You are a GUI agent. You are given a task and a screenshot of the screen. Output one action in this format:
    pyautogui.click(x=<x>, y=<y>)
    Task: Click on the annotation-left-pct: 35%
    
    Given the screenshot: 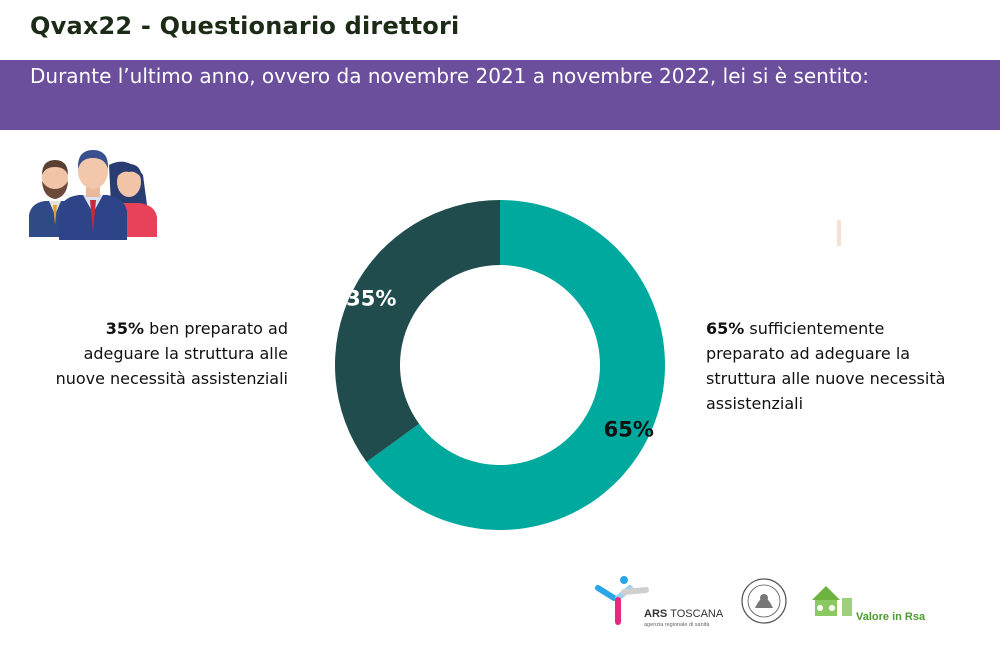 What is the action you would take?
    pyautogui.click(x=124, y=328)
    